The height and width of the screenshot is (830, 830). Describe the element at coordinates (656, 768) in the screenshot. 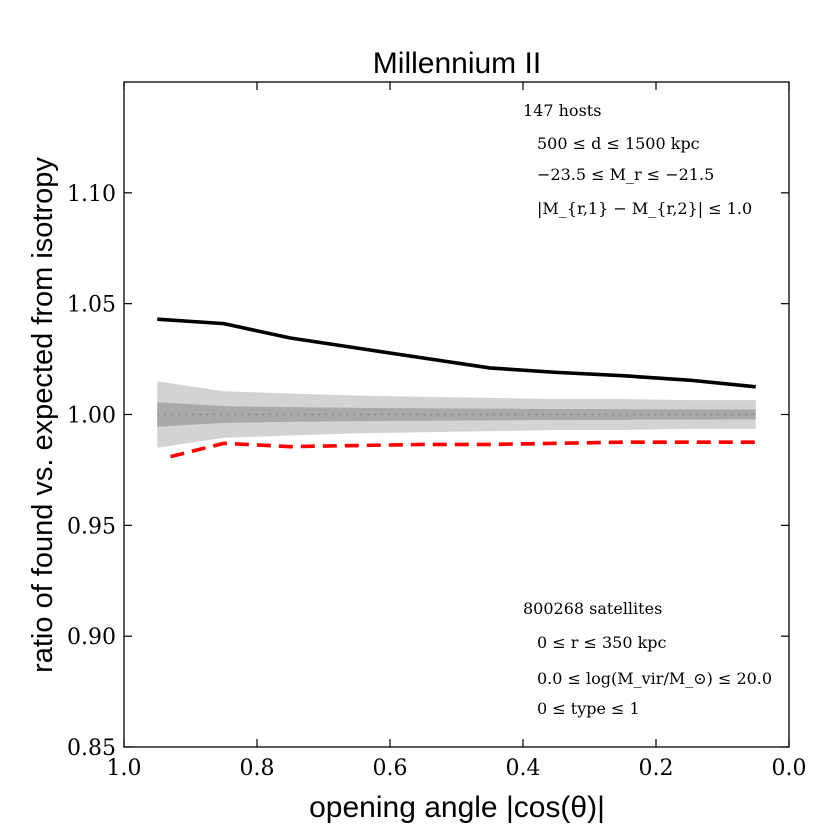

I see `x-tick-label: 0.2` at that location.